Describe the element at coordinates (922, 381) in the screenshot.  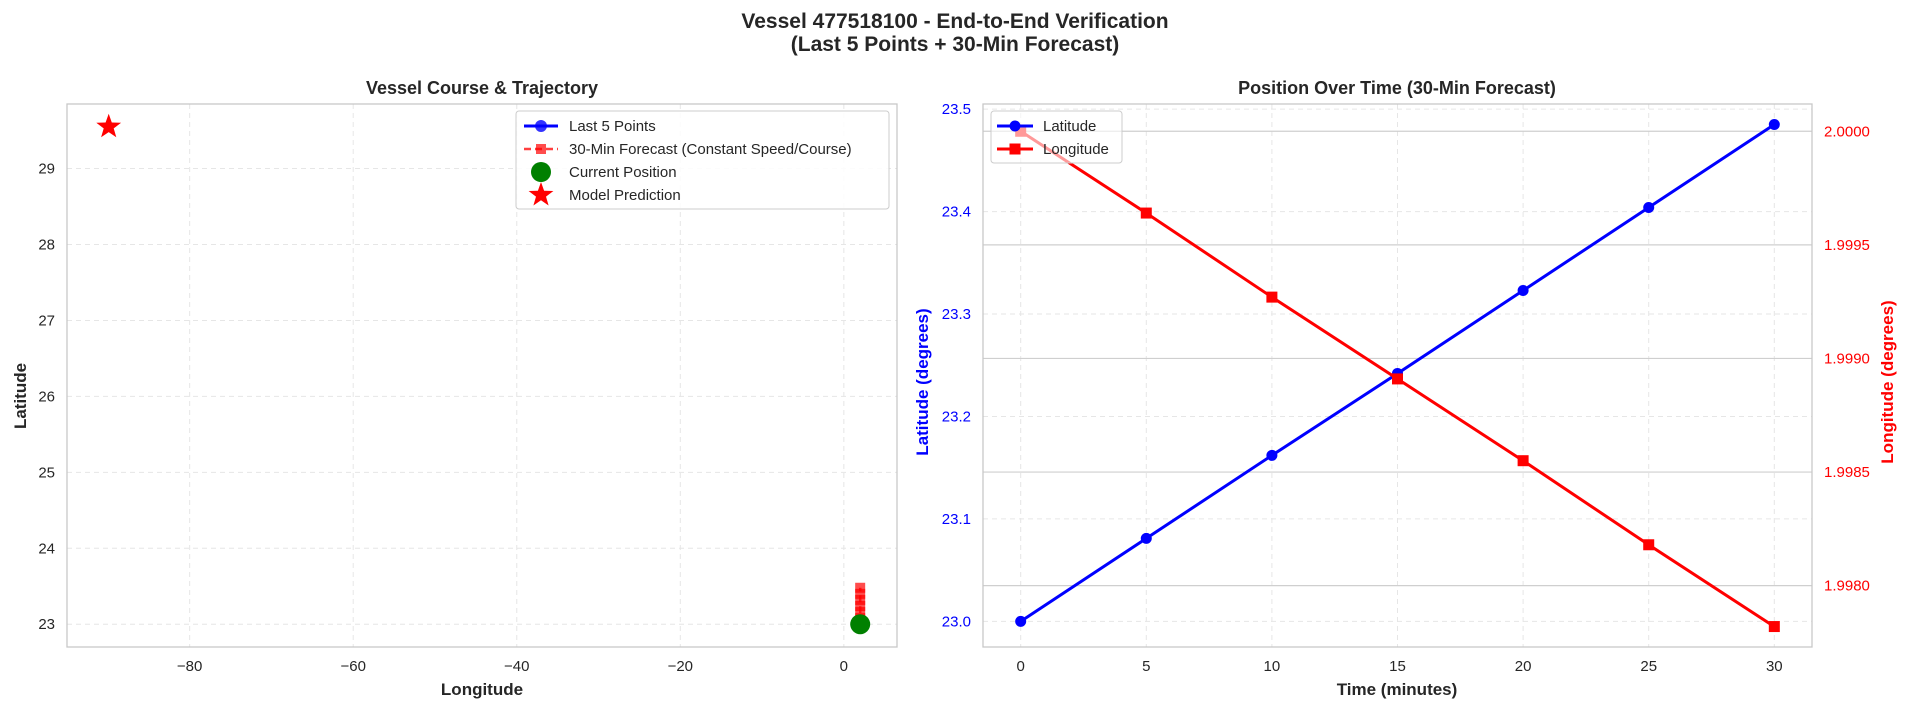
I see `latitude-axis-label: Latitude (degrees)` at that location.